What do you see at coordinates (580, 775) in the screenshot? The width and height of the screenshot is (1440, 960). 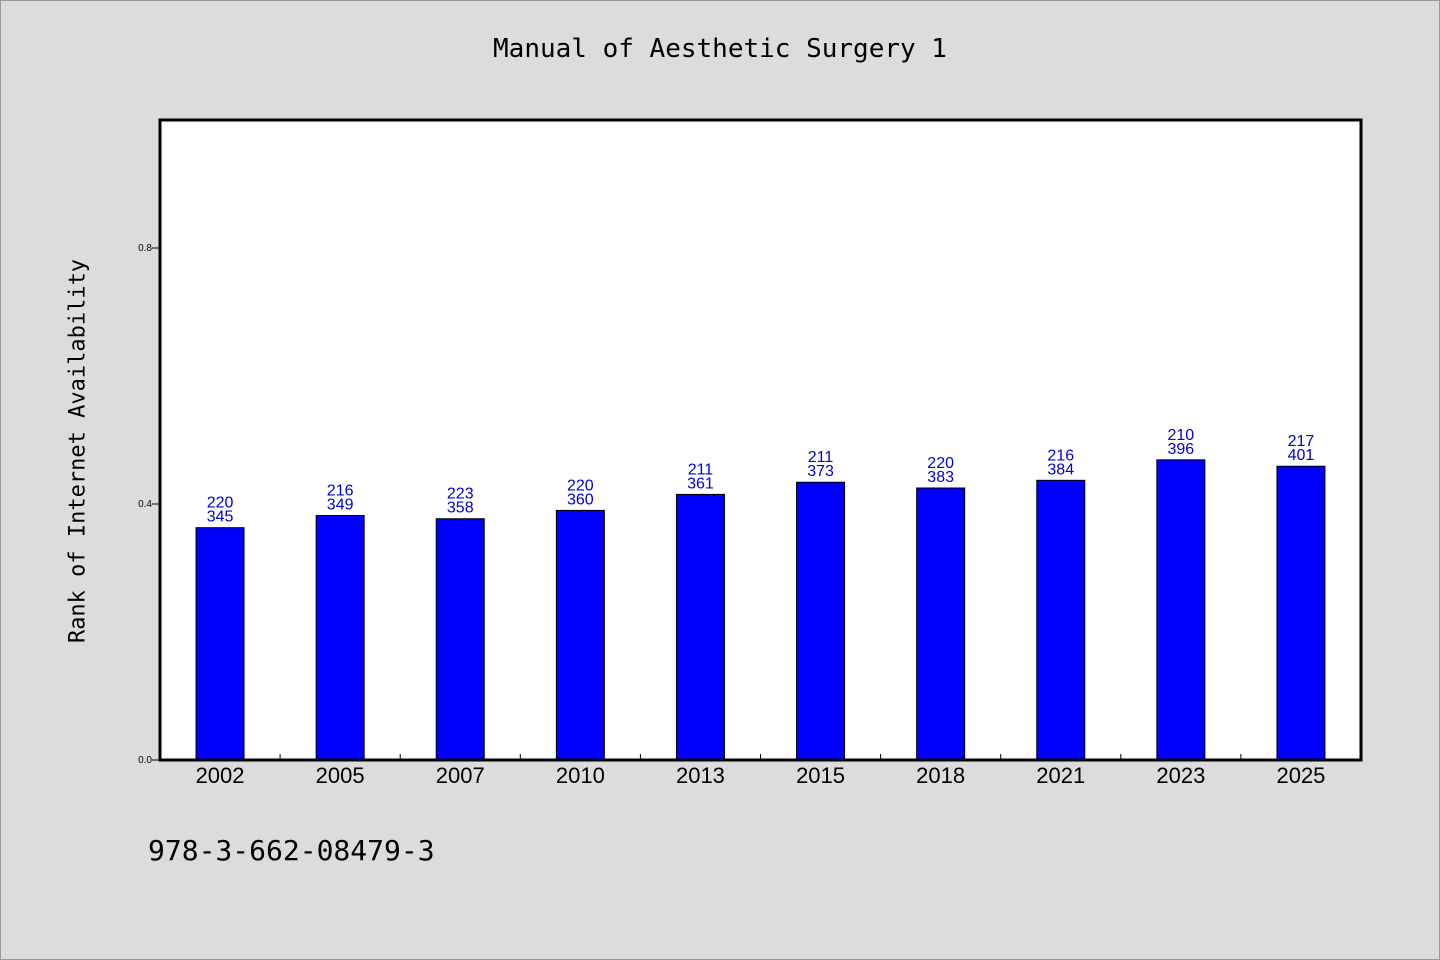 I see `x-tick-label: 2010` at bounding box center [580, 775].